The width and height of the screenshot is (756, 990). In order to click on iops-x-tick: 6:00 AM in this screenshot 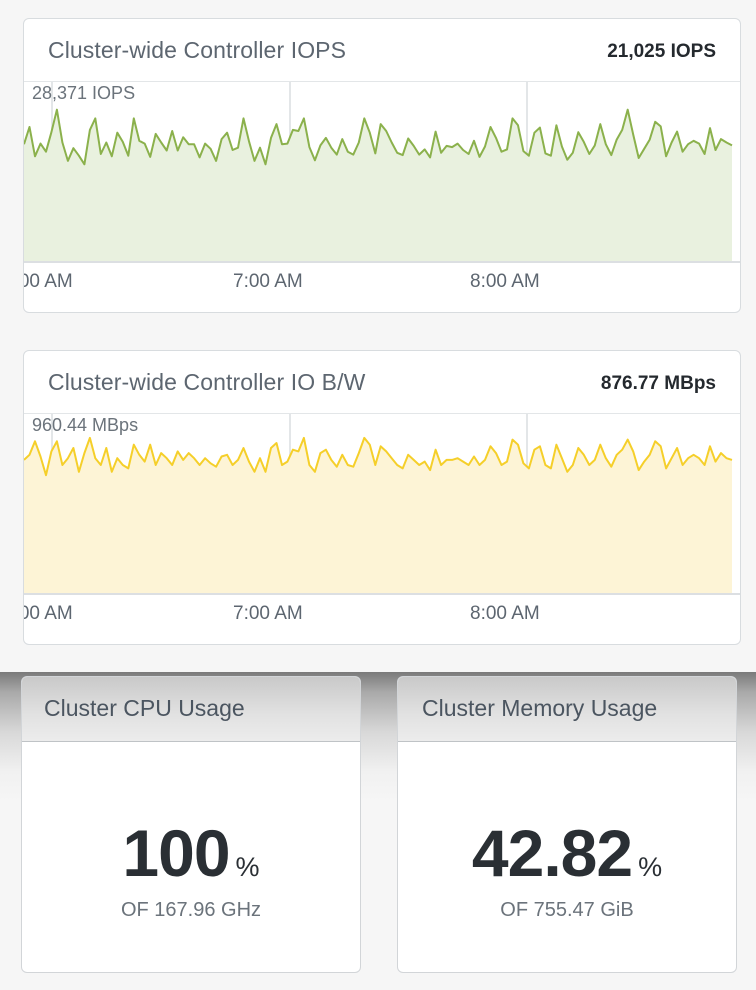, I will do `click(48, 281)`.